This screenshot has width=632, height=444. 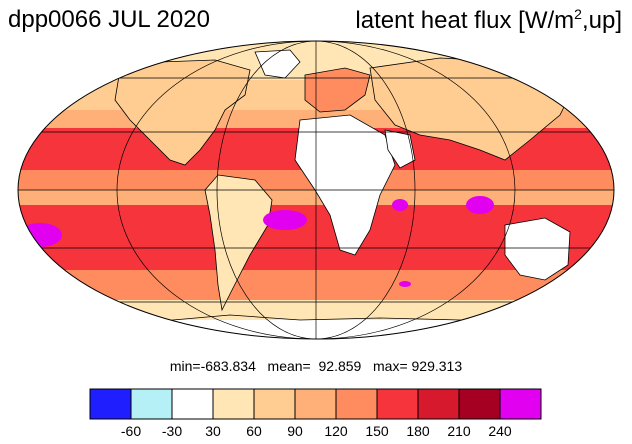 What do you see at coordinates (601, 20) in the screenshot?
I see `variable-title-suffix: ,up]` at bounding box center [601, 20].